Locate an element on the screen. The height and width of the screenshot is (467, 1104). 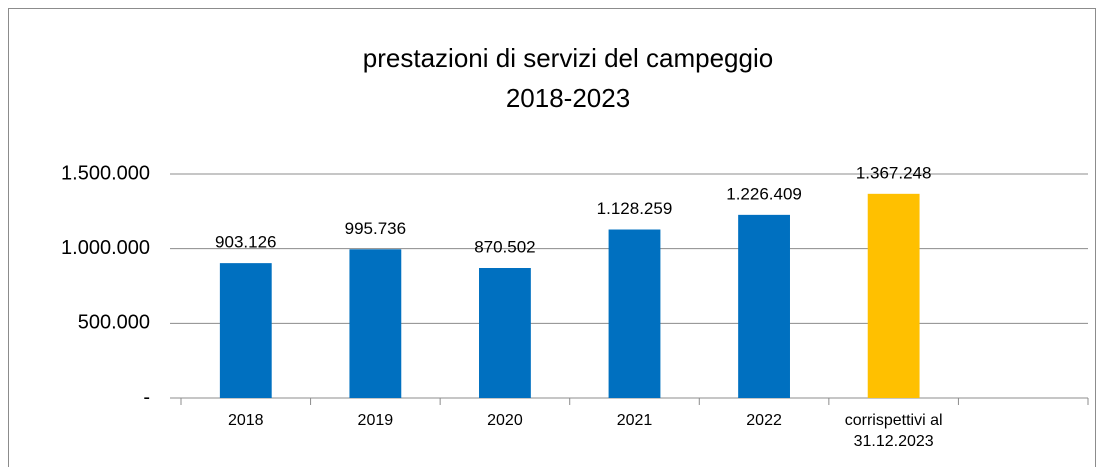
x-tick-label: 2021 is located at coordinates (634, 420).